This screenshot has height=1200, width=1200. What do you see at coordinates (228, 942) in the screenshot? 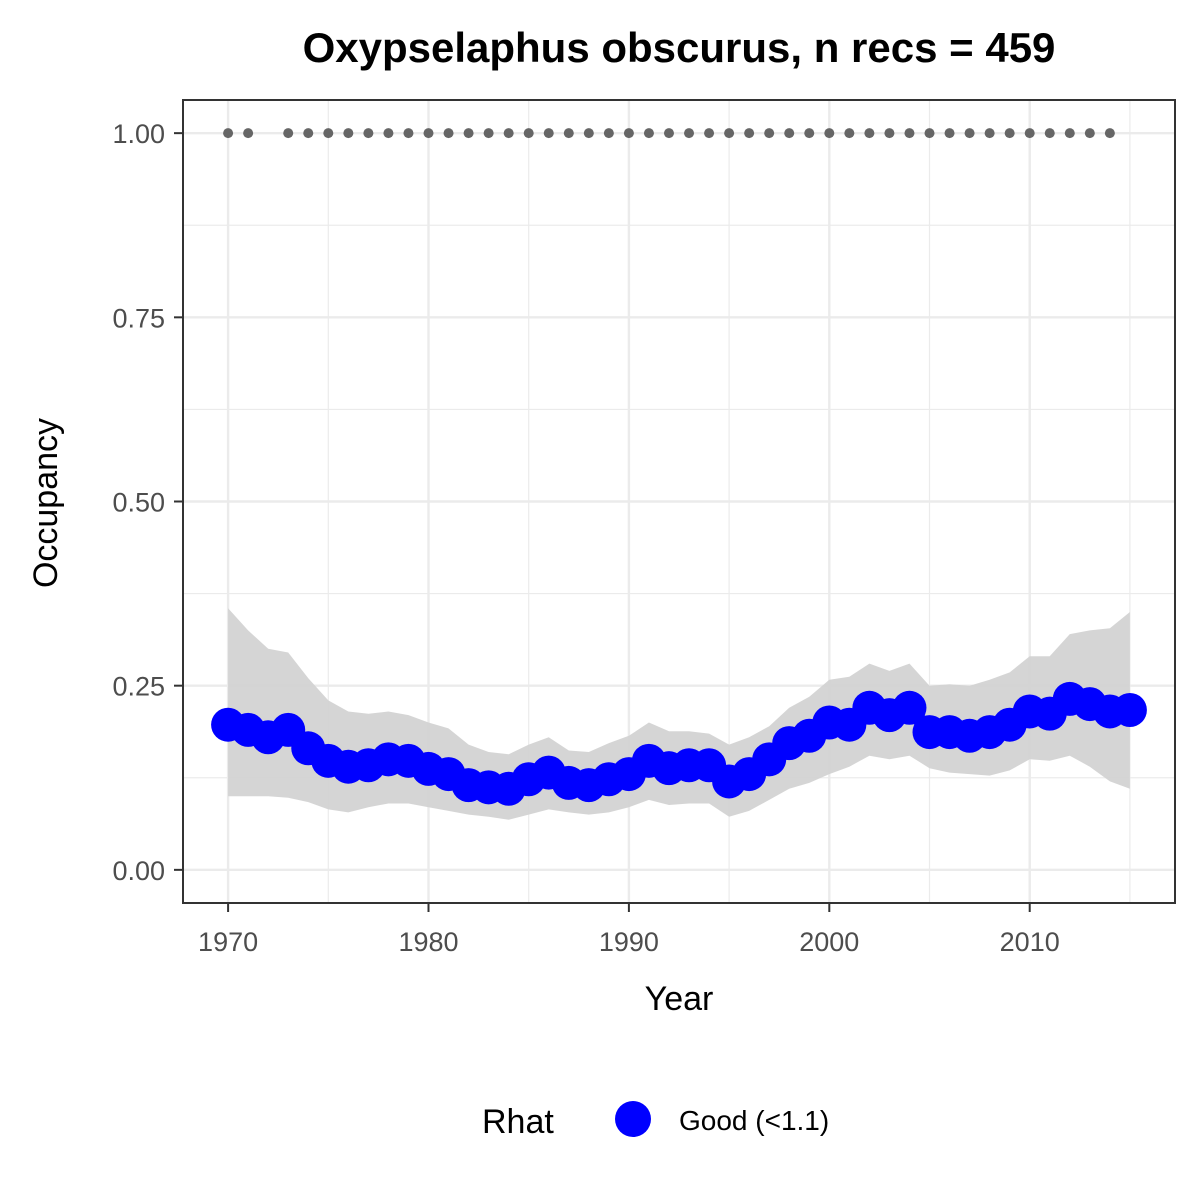
I see `x-tick-label: 1970` at bounding box center [228, 942].